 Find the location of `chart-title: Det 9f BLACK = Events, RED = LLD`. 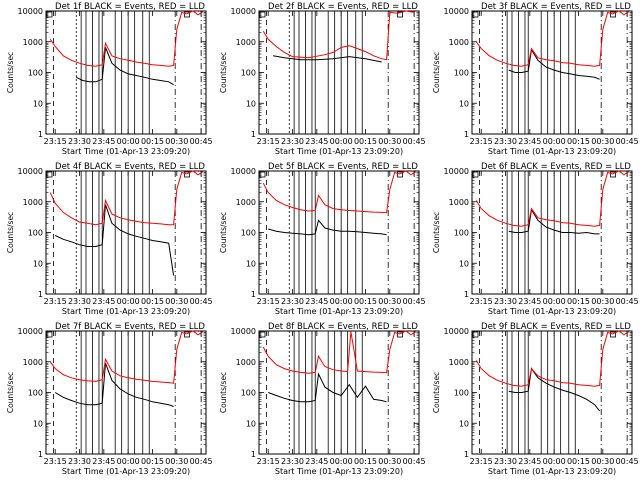

chart-title: Det 9f BLACK = Events, RED = LLD is located at coordinates (556, 327).